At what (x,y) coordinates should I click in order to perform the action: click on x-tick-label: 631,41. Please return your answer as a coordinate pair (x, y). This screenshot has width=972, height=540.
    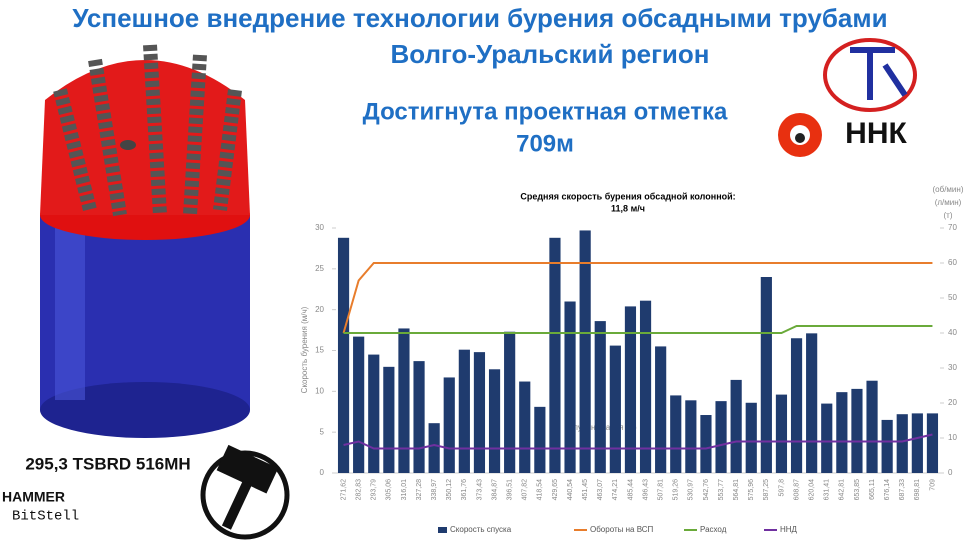
    Looking at the image, I should click on (827, 490).